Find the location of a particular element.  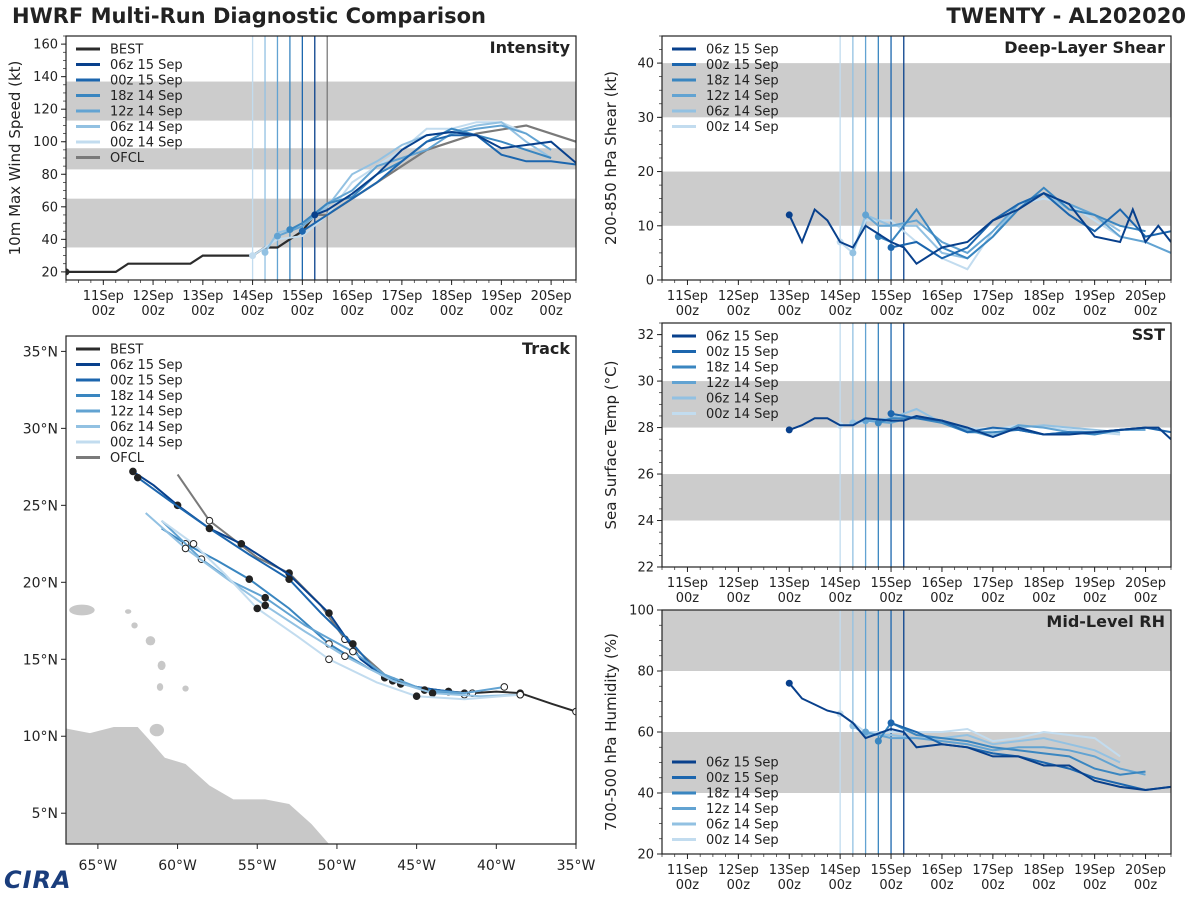

rh-xtick-day: 15Sep is located at coordinates (891, 870).